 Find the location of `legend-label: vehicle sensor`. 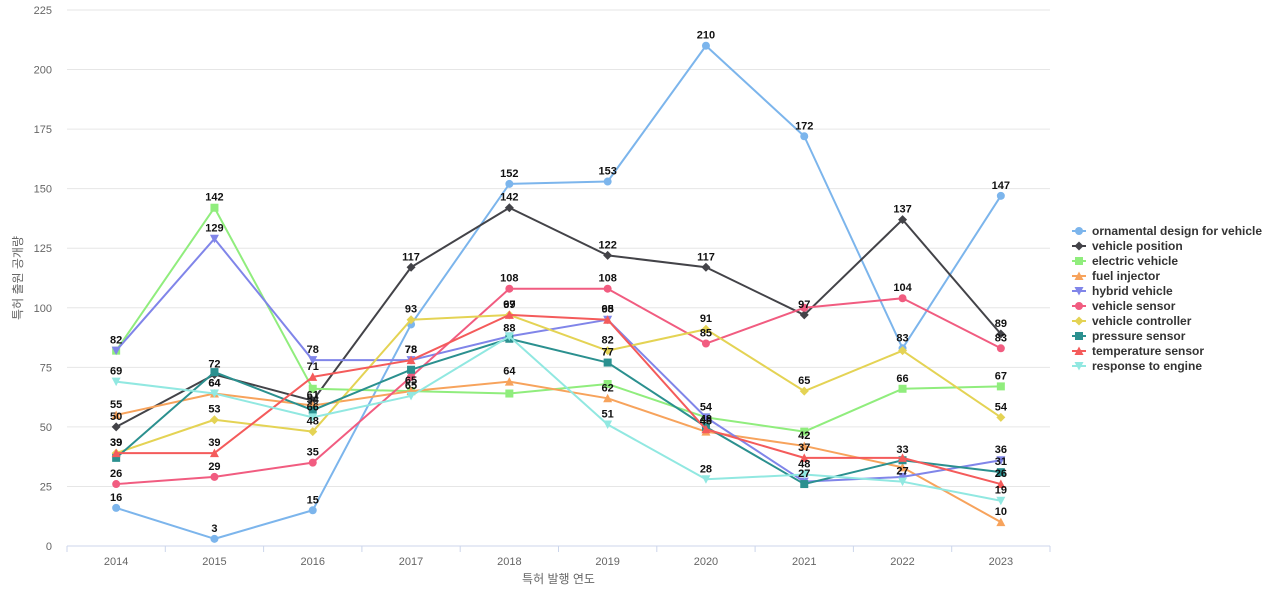

legend-label: vehicle sensor is located at coordinates (1134, 306).